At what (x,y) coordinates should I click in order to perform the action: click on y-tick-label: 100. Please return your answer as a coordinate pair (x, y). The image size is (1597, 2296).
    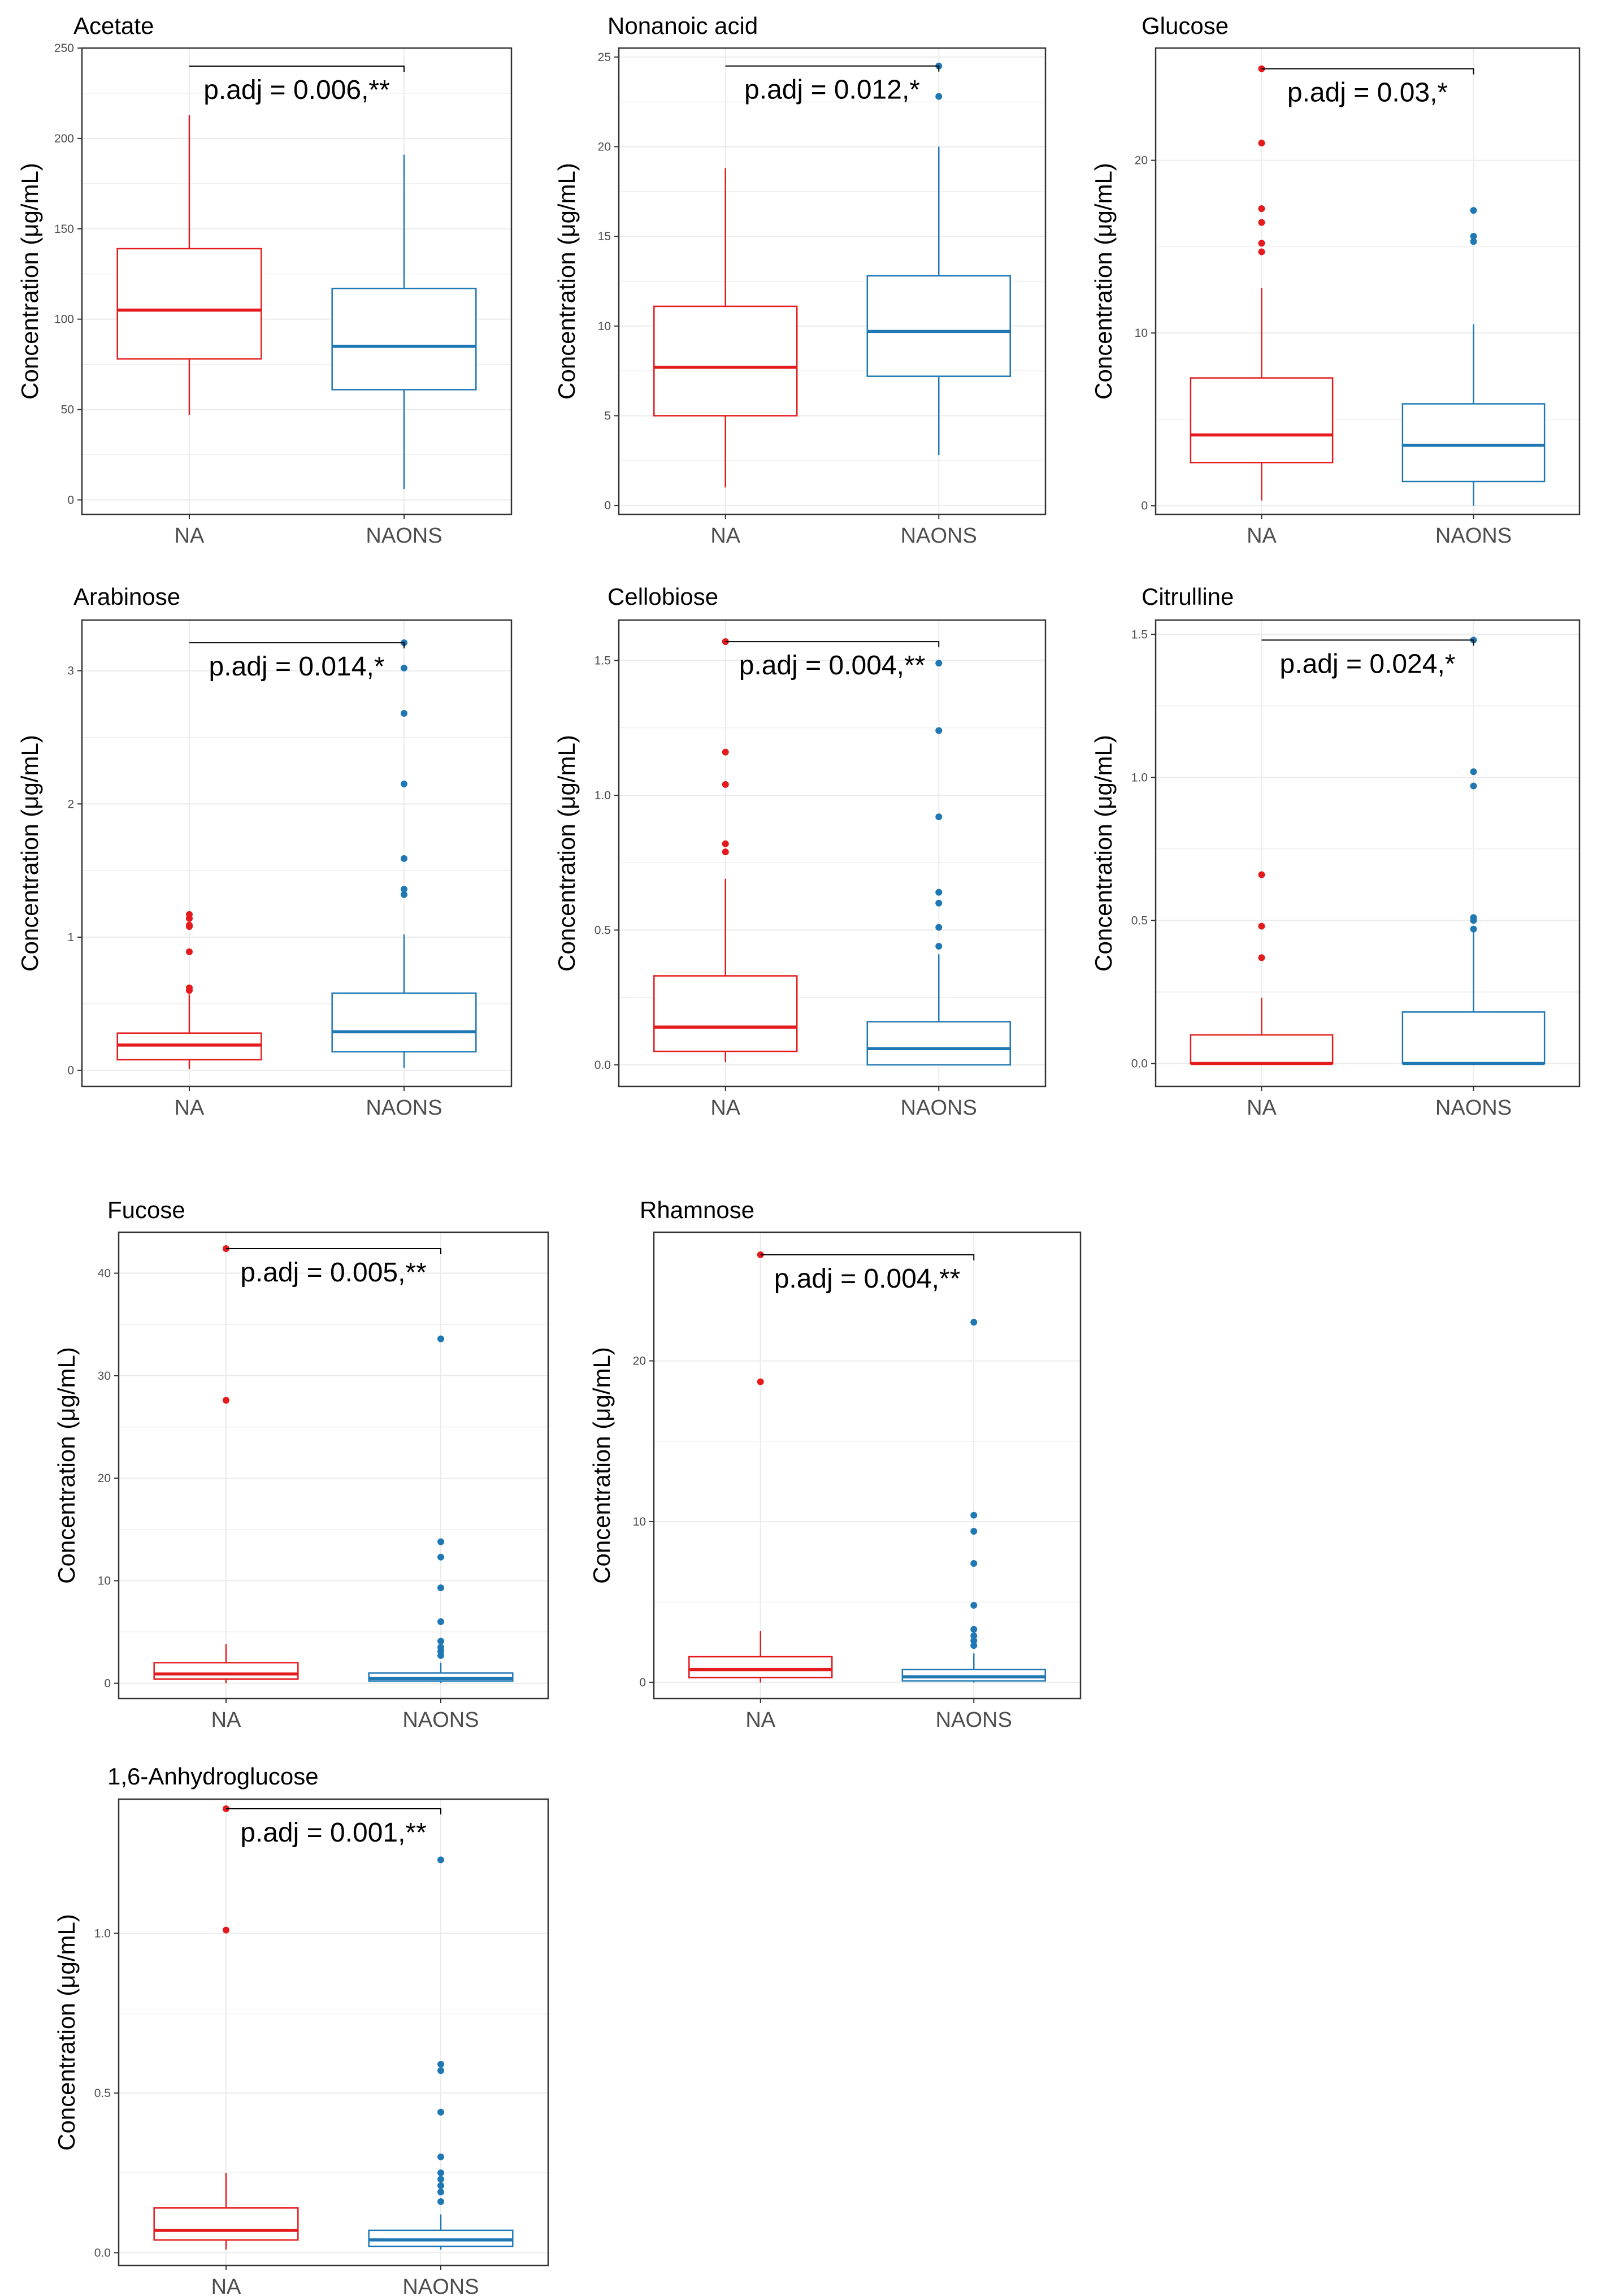
    Looking at the image, I should click on (64, 320).